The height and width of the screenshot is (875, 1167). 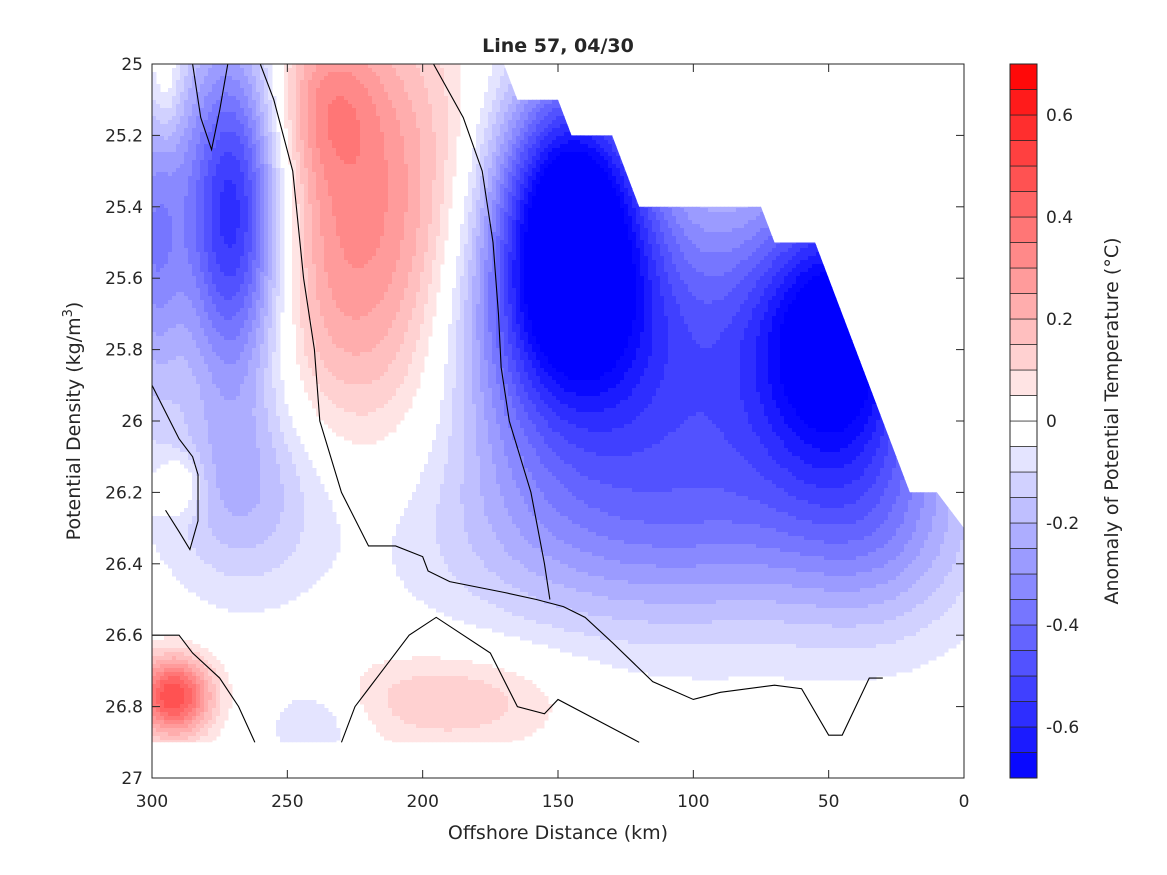 What do you see at coordinates (558, 833) in the screenshot?
I see `x-axis-label: Offshore Distance (km)` at bounding box center [558, 833].